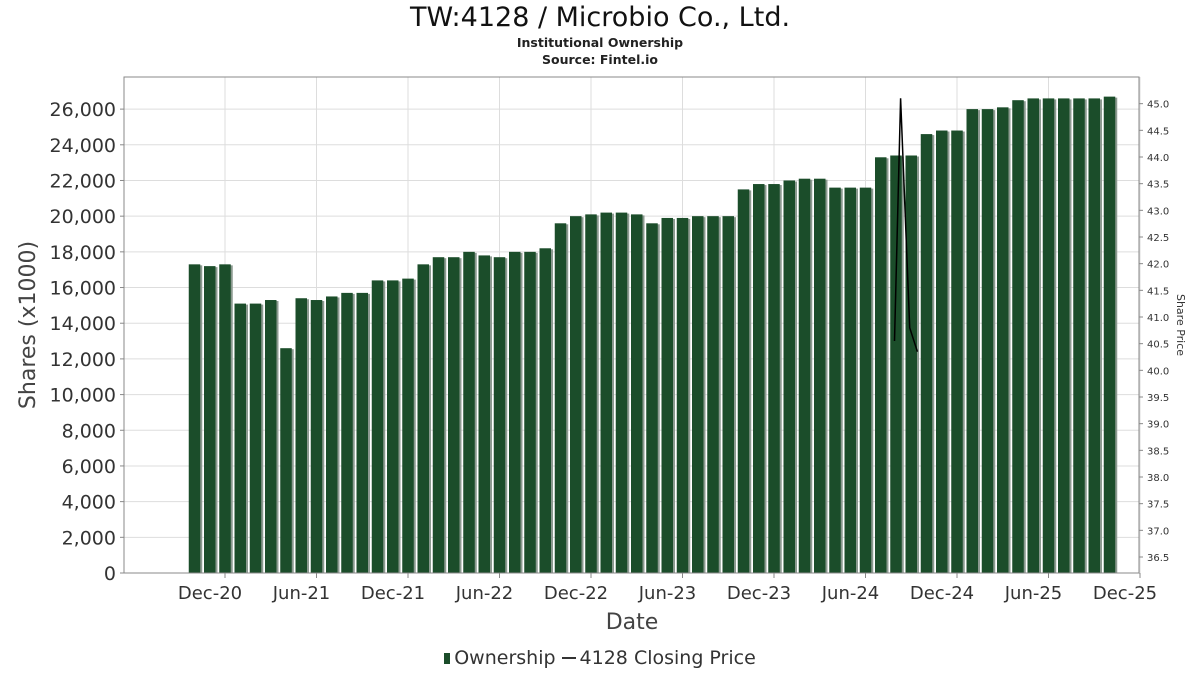  Describe the element at coordinates (1158, 291) in the screenshot. I see `y2-tick-label: 41.5` at that location.